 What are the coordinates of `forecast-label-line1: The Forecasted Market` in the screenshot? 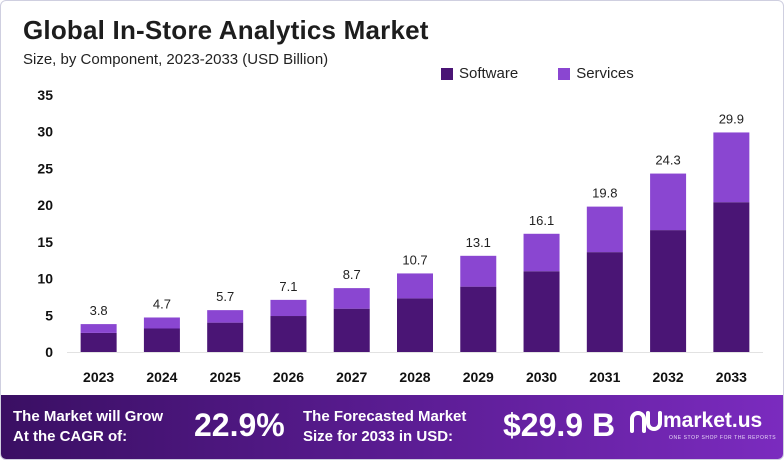 It's located at (385, 416).